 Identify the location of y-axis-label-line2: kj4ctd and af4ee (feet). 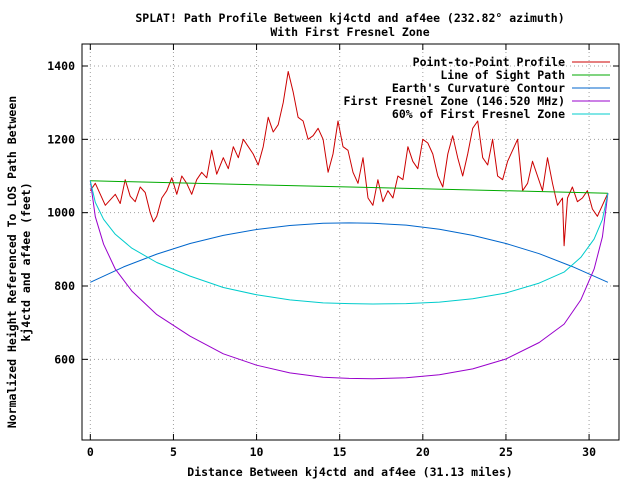
(26, 261).